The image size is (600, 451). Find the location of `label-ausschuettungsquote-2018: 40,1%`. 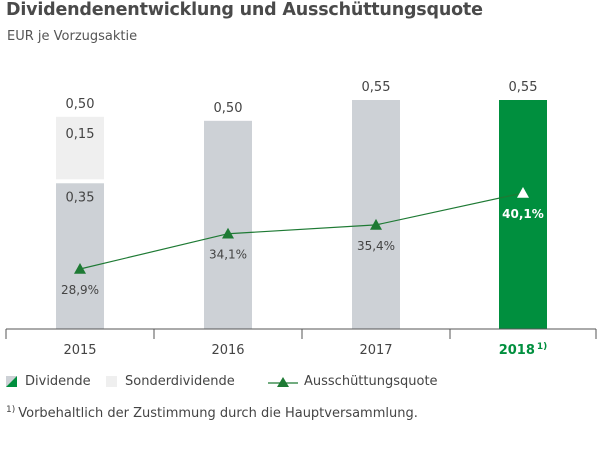

label-ausschuettungsquote-2018: 40,1% is located at coordinates (523, 214).